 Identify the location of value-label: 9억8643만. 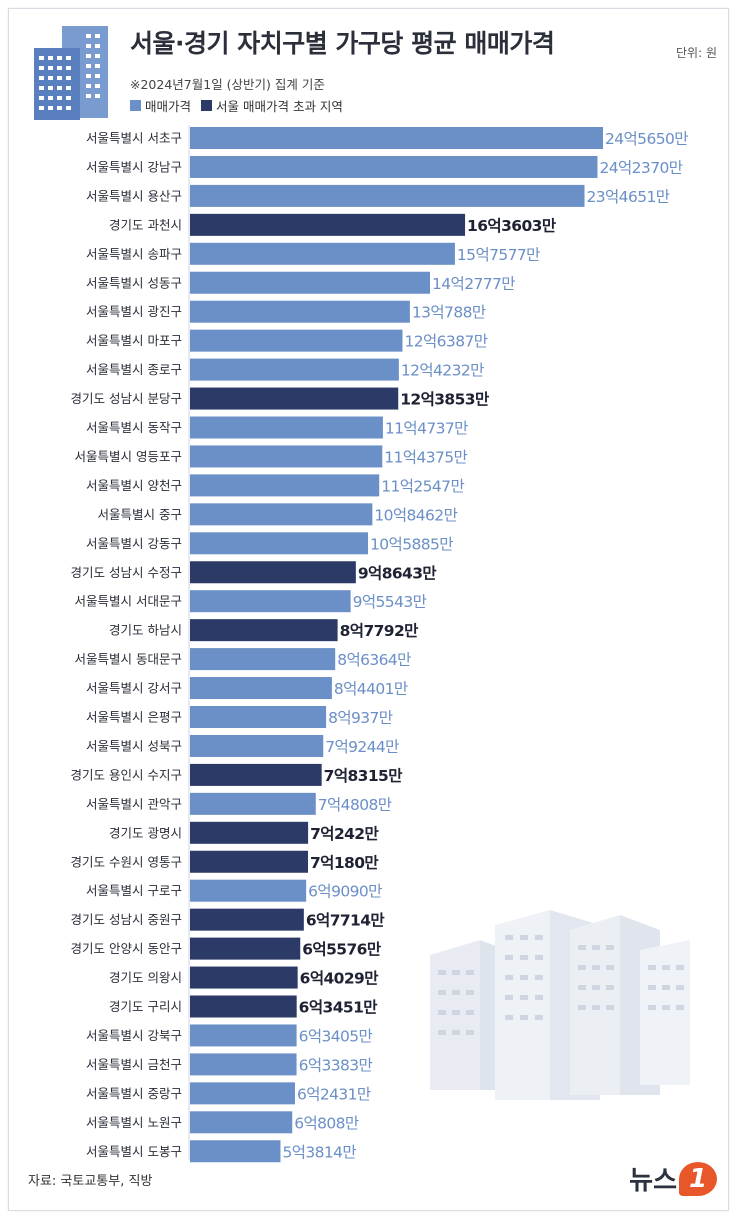
(398, 572).